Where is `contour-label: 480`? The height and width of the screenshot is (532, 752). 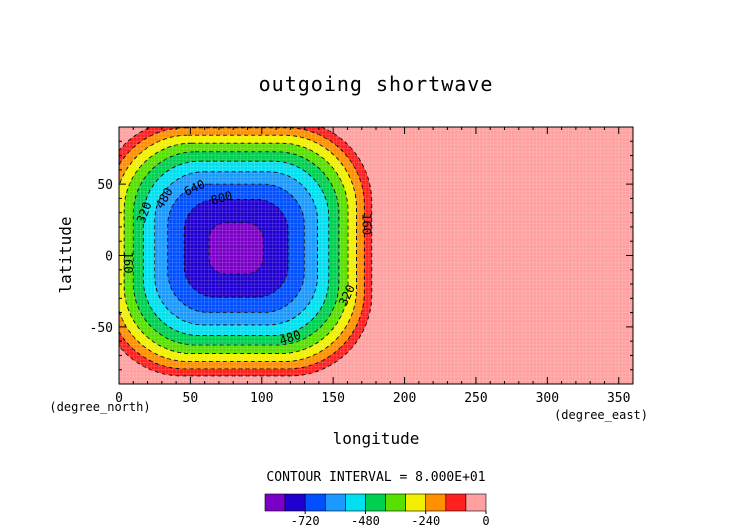
contour-label: 480 is located at coordinates (290, 338).